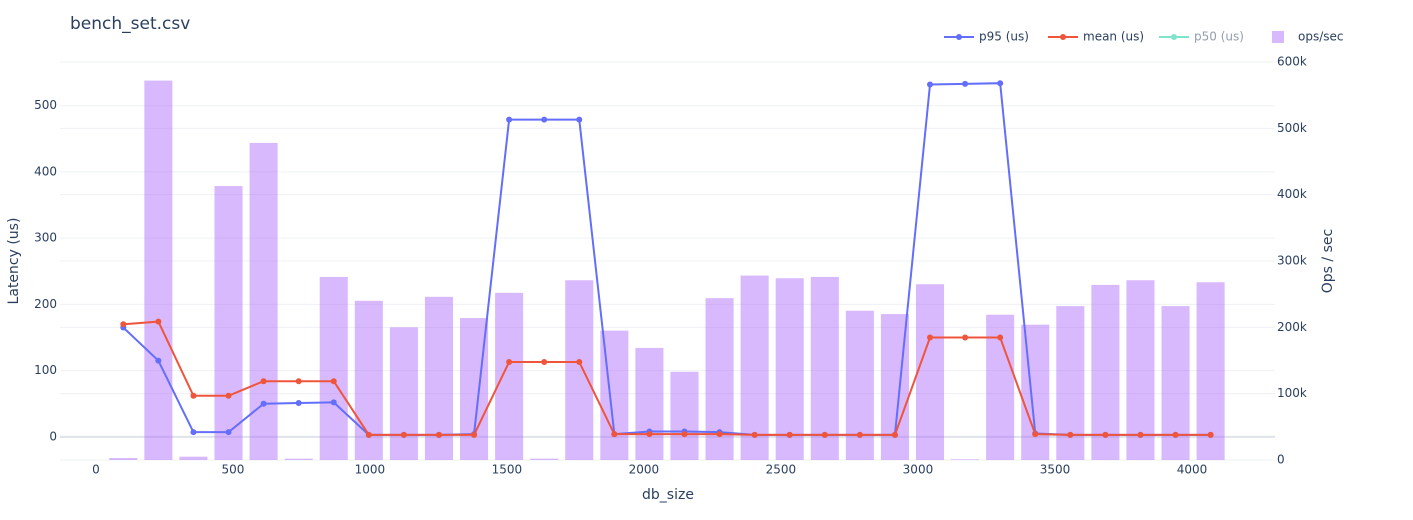  Describe the element at coordinates (45, 238) in the screenshot. I see `y-tick-label: 300` at that location.